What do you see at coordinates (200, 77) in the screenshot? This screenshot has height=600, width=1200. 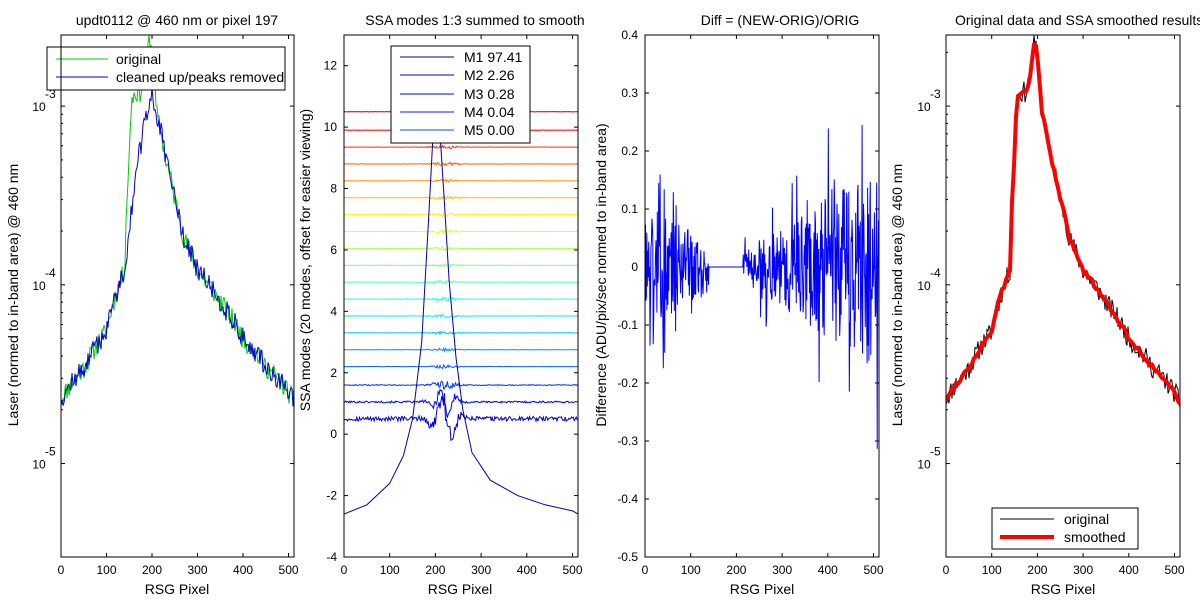 I see `legend-label-cleaned: cleaned up/peaks removed` at bounding box center [200, 77].